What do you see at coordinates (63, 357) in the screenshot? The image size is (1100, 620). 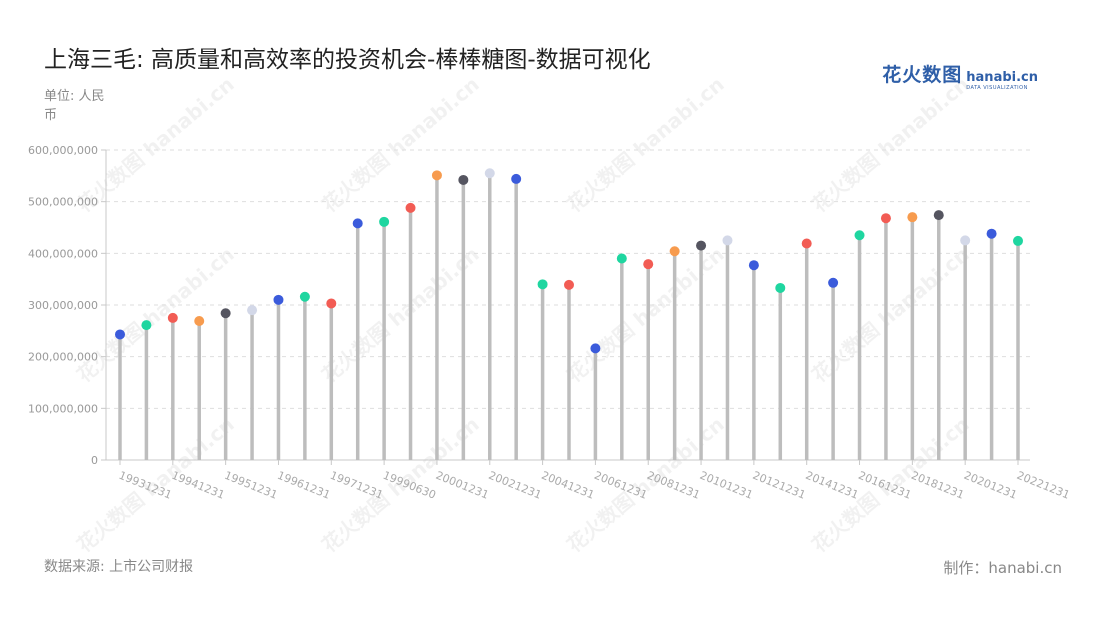 I see `y-tick-label: 200,000,000` at bounding box center [63, 357].